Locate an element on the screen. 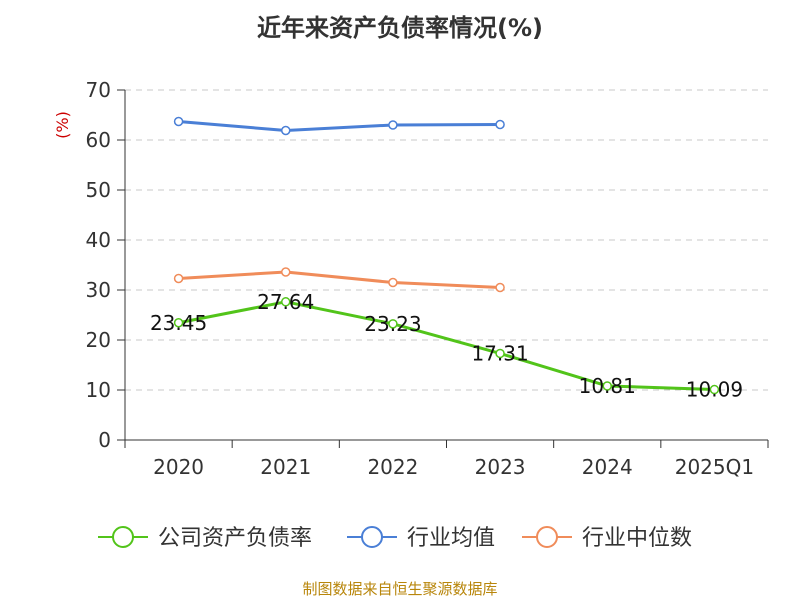 This screenshot has height=600, width=800. data-label: 10.09 is located at coordinates (714, 390).